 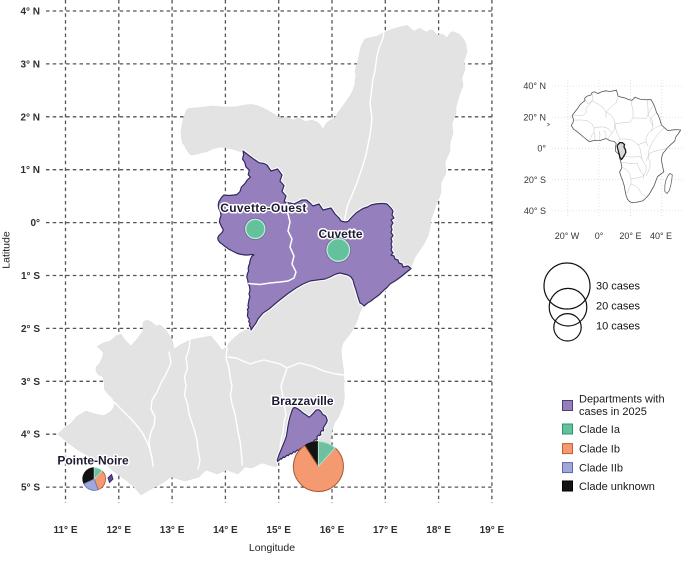 I want to click on svg-text: Cuvette, so click(x=340, y=234).